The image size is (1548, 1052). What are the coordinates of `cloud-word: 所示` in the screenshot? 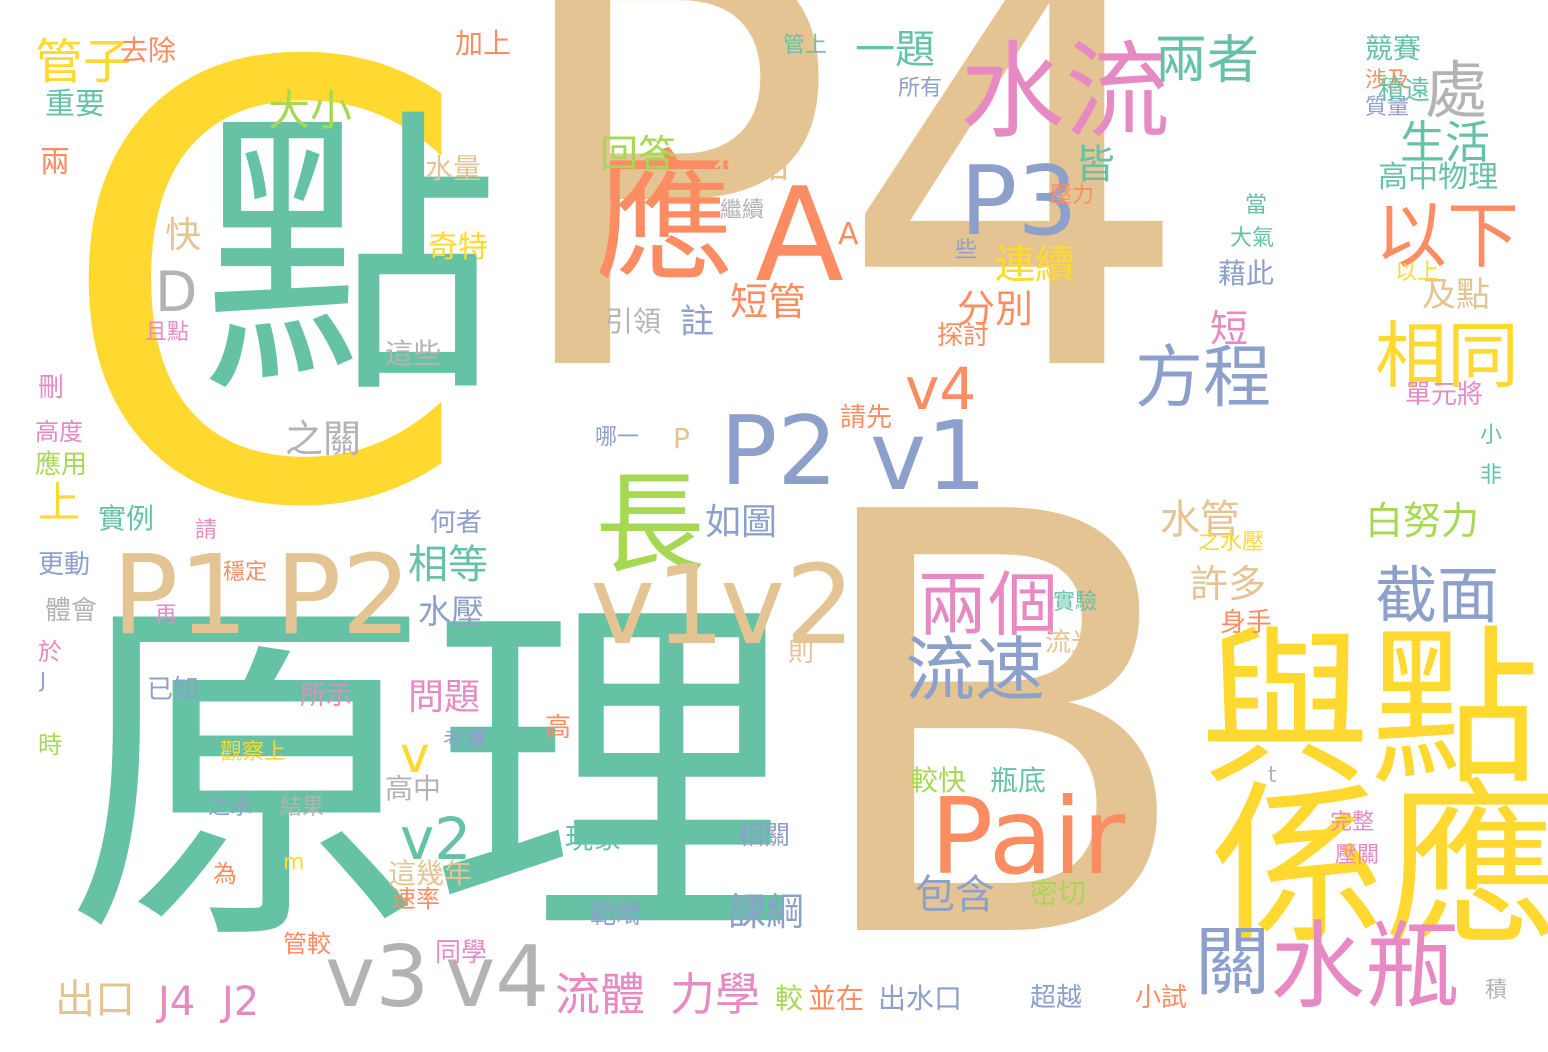 It's located at (326, 696).